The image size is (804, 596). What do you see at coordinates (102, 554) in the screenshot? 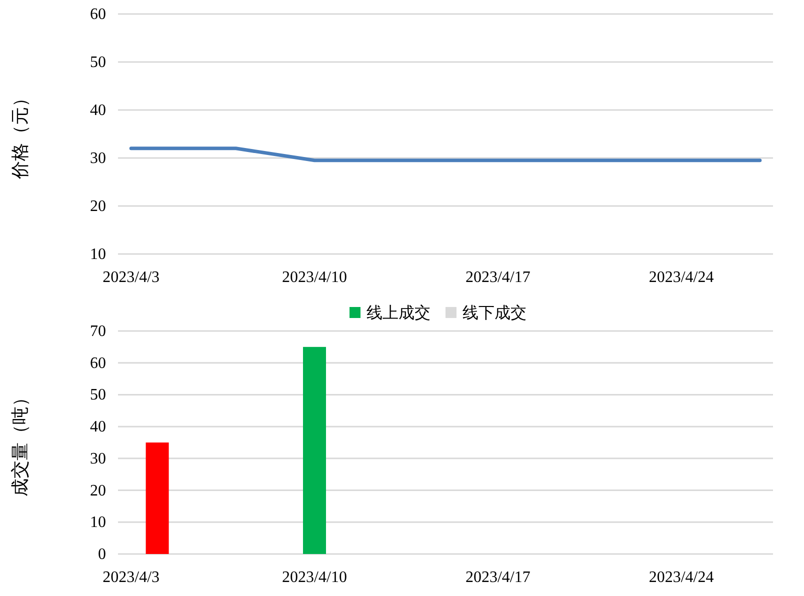
I see `y-tick-label: 0` at bounding box center [102, 554].